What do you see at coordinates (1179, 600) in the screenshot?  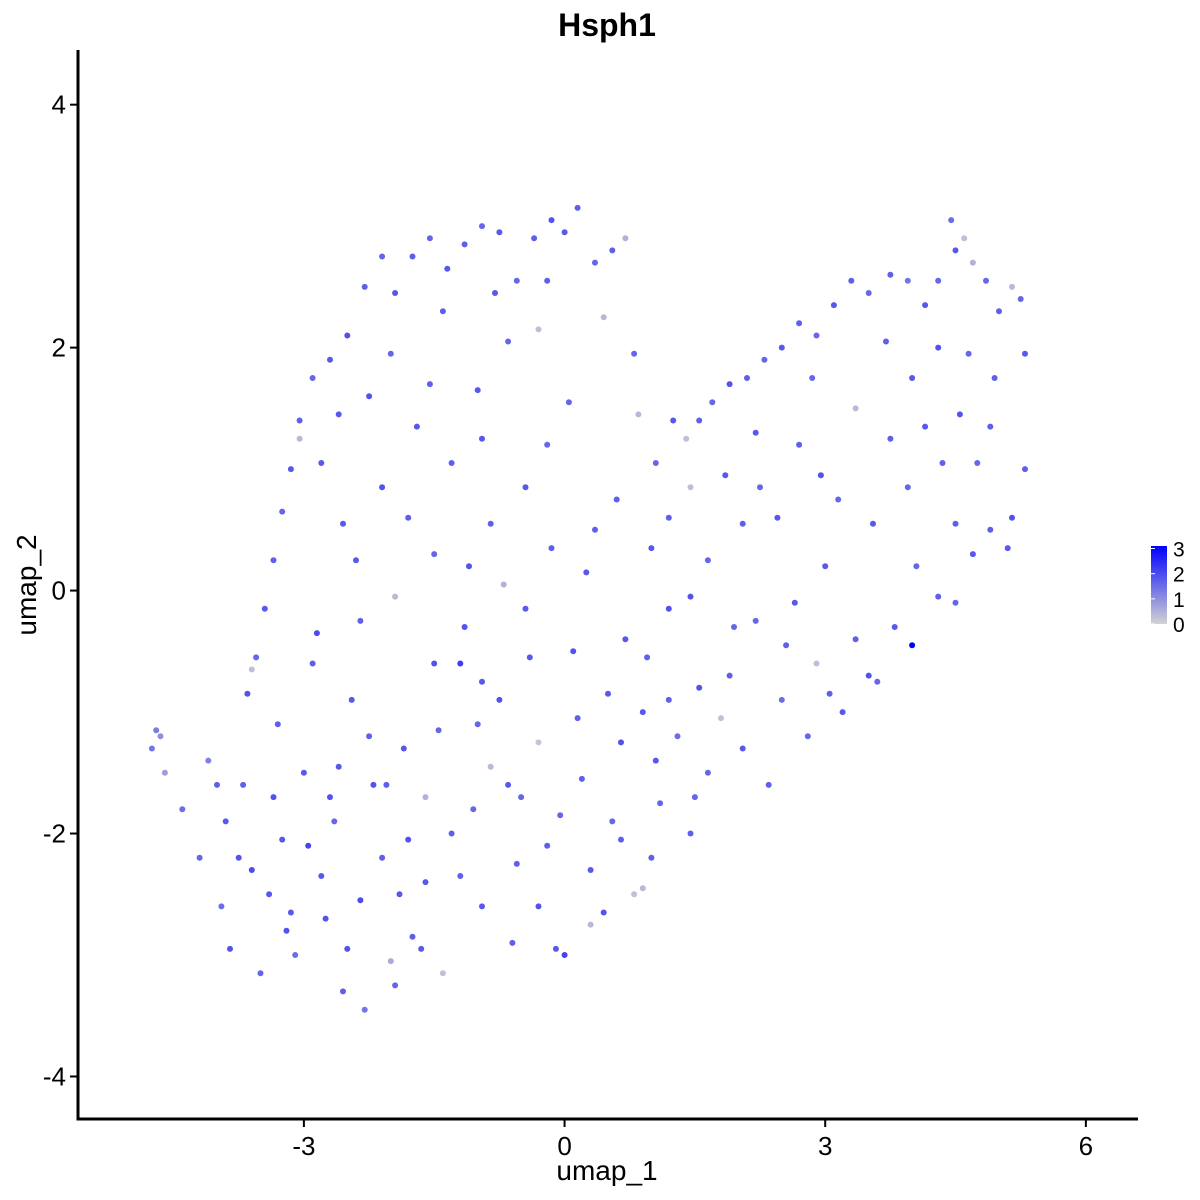 I see `legend-tick-label: 1` at bounding box center [1179, 600].